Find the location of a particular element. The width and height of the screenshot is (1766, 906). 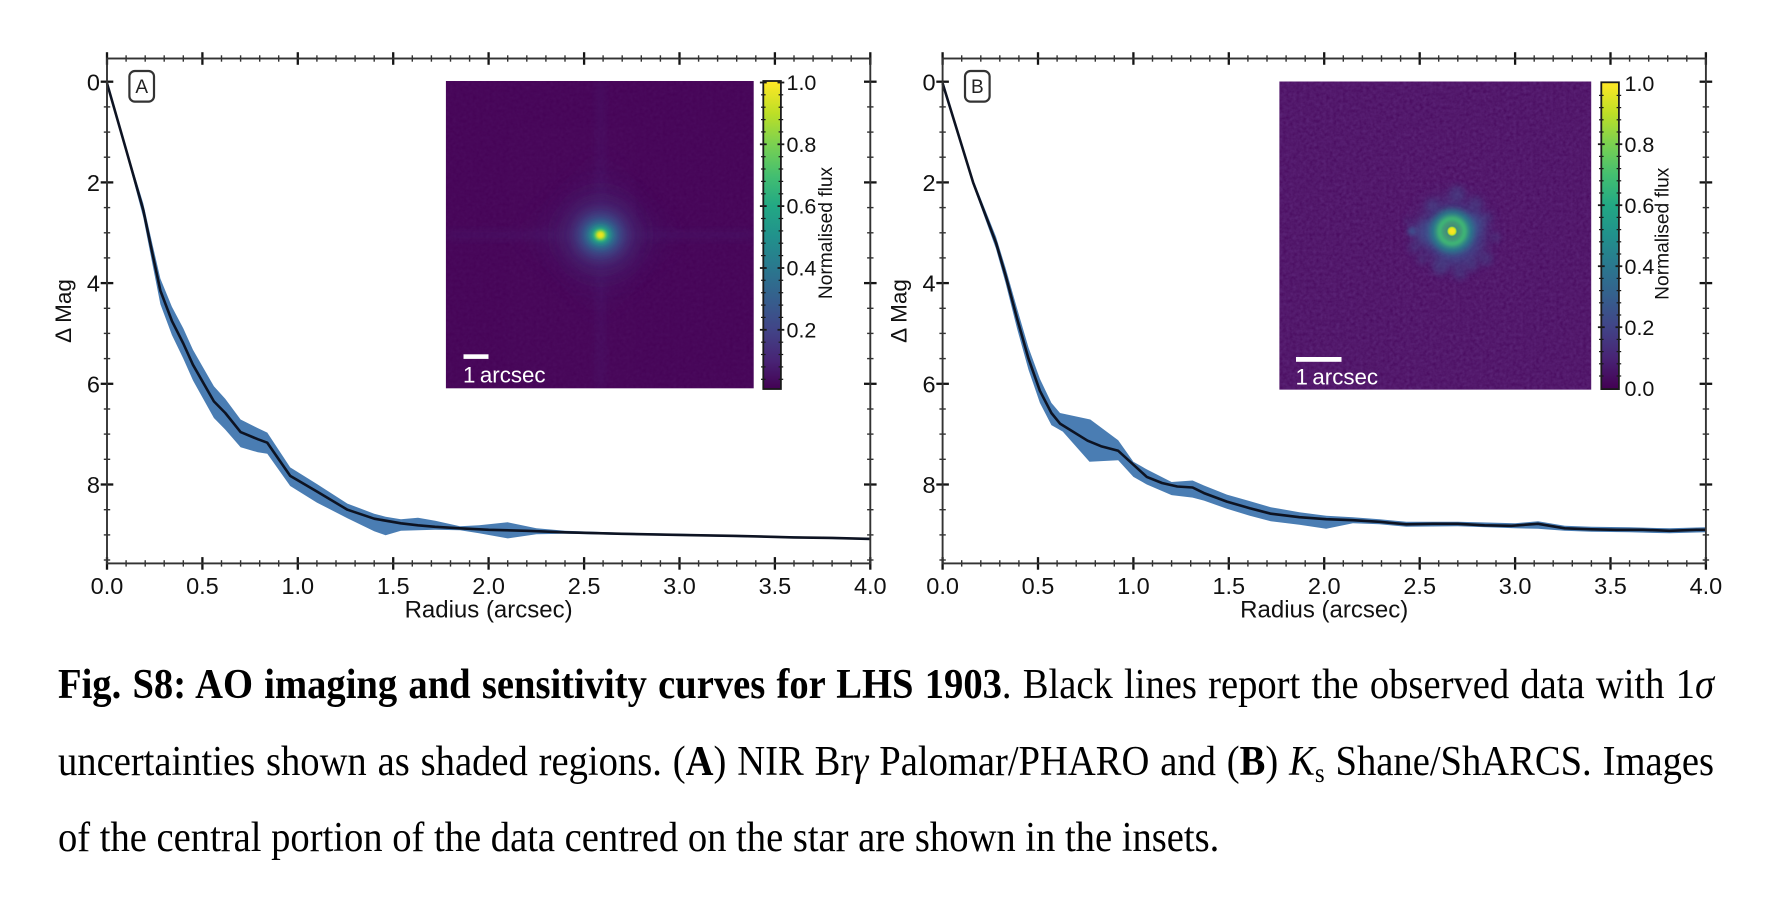

svg-text: A is located at coordinates (141, 87).